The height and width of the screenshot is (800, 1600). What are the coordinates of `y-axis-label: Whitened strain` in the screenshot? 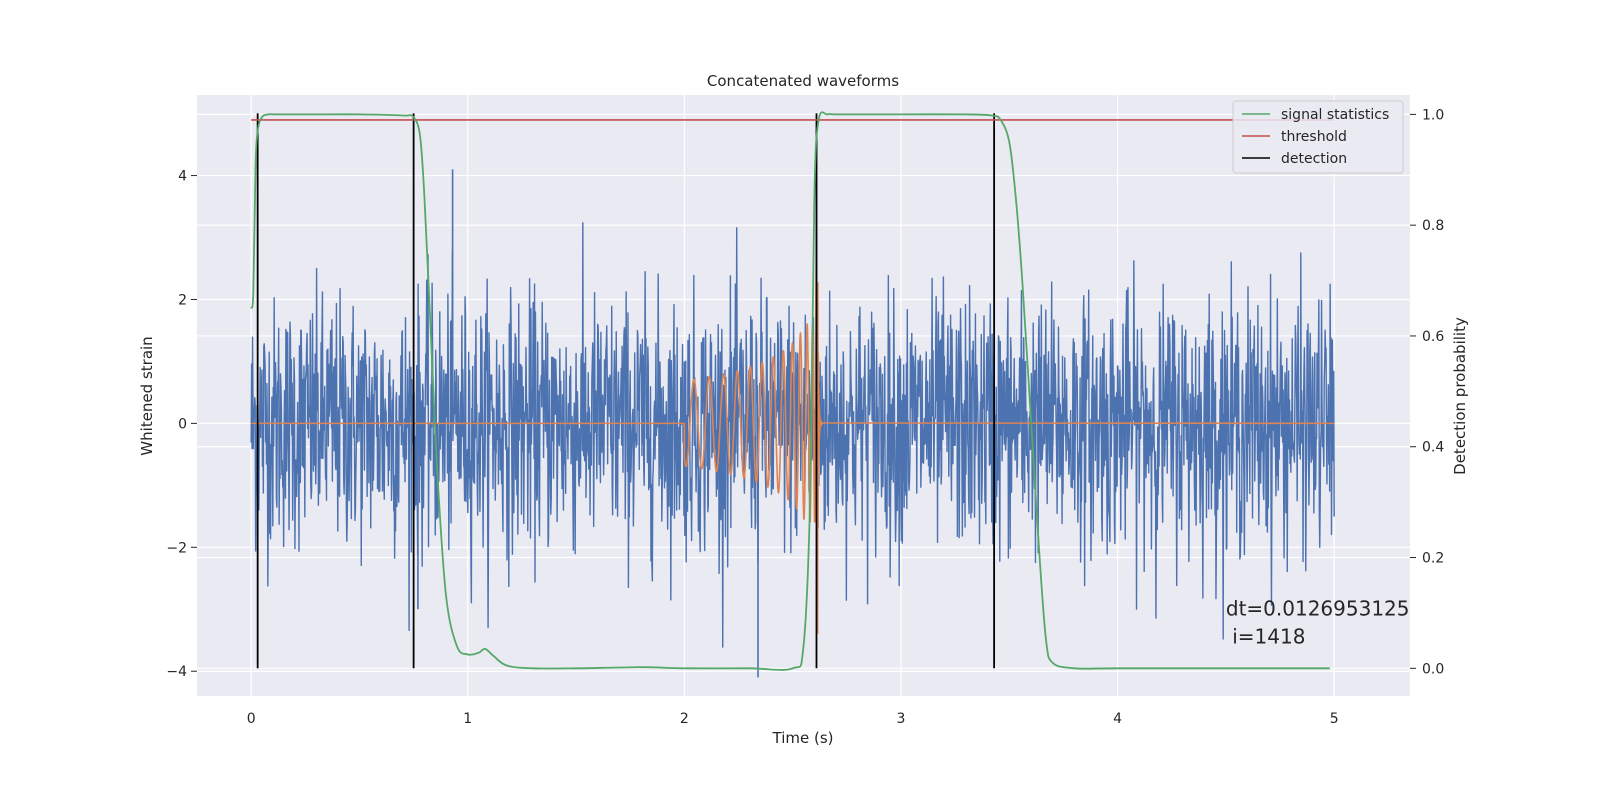 It's located at (147, 395).